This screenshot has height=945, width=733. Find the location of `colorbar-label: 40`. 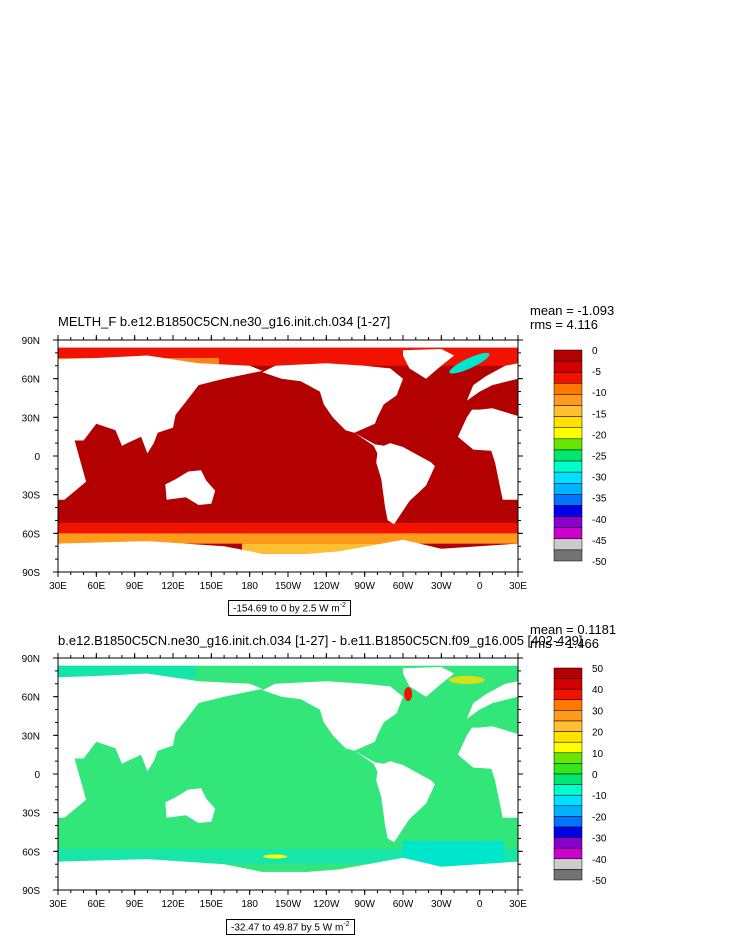

colorbar-label: 40 is located at coordinates (598, 690).